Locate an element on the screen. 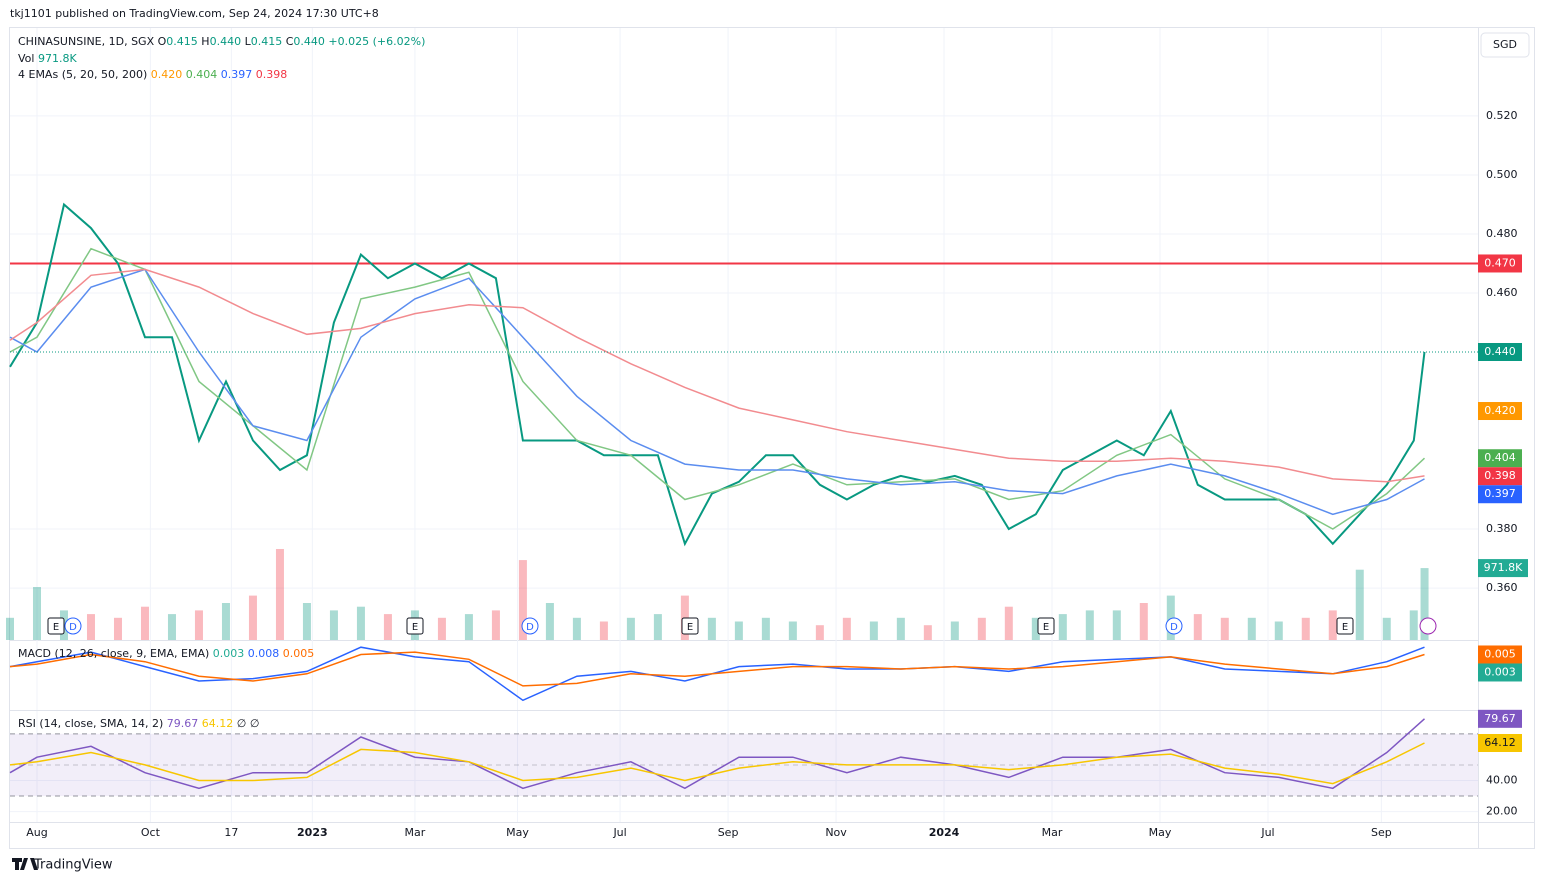  x-tick-label: Jul is located at coordinates (619, 832).